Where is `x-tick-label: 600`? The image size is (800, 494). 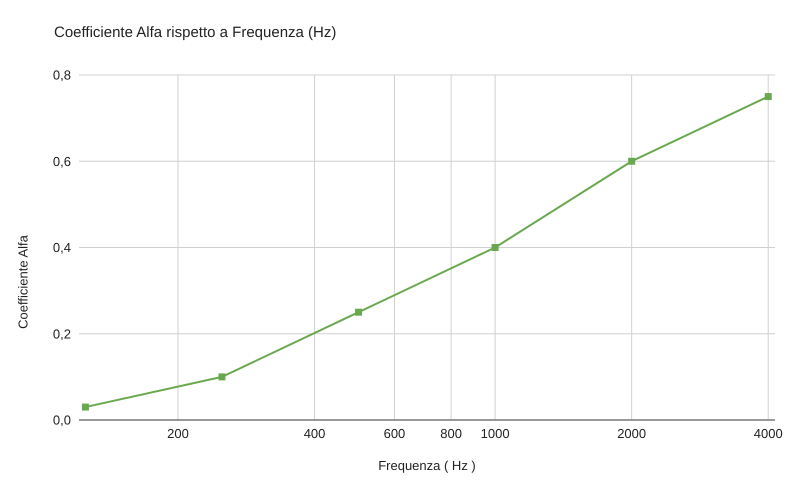
x-tick-label: 600 is located at coordinates (395, 434).